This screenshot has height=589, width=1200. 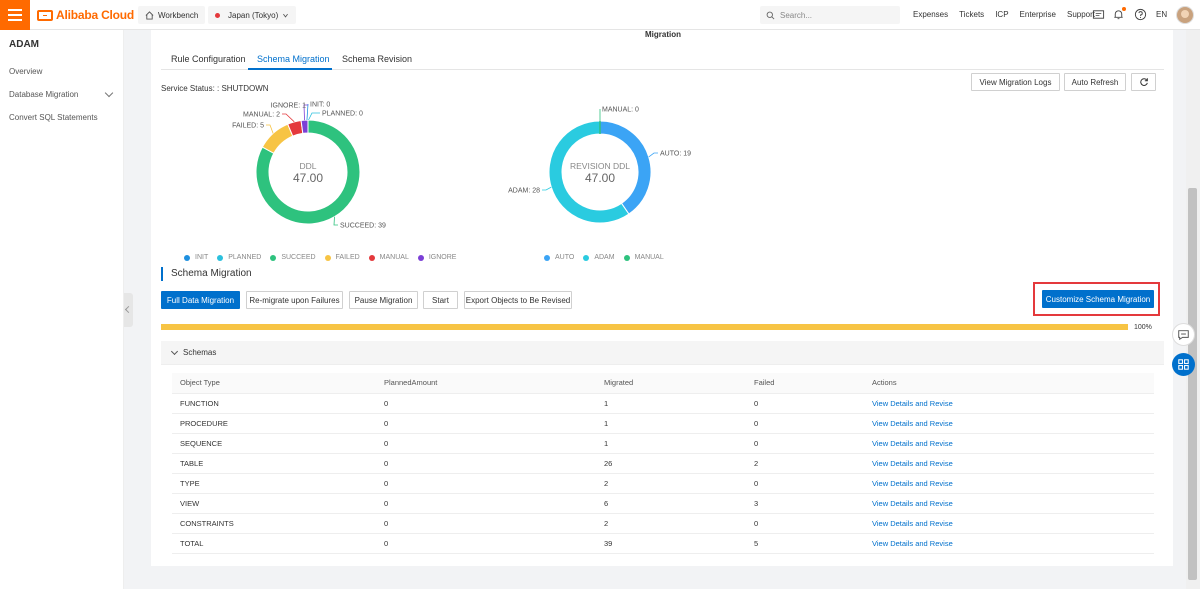 I want to click on tab-schema-revision: Schema Revision, so click(x=377, y=59).